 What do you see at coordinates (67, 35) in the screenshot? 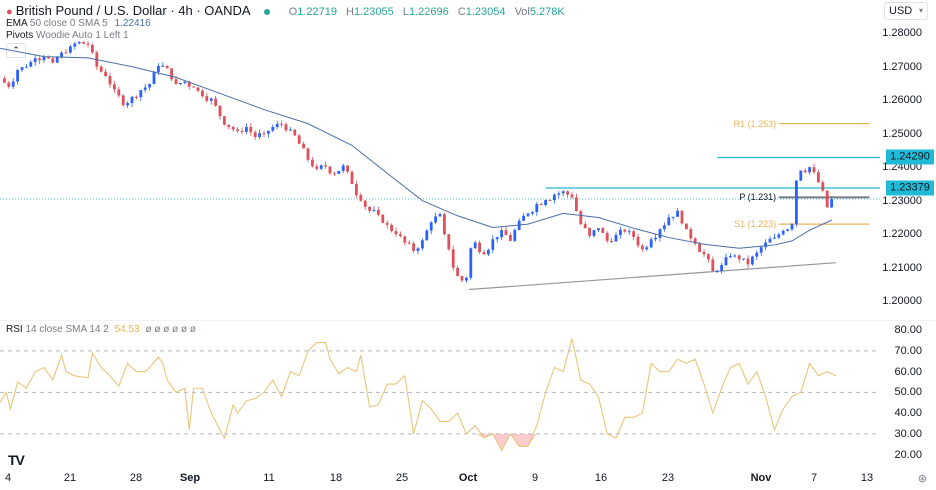
I see `pivots-legend: Pivots Woodie Auto 1 Left 1` at bounding box center [67, 35].